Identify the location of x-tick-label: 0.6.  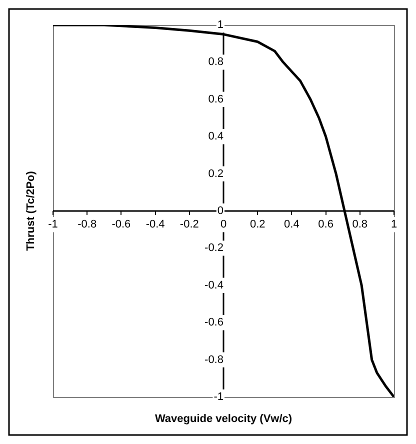
(326, 224).